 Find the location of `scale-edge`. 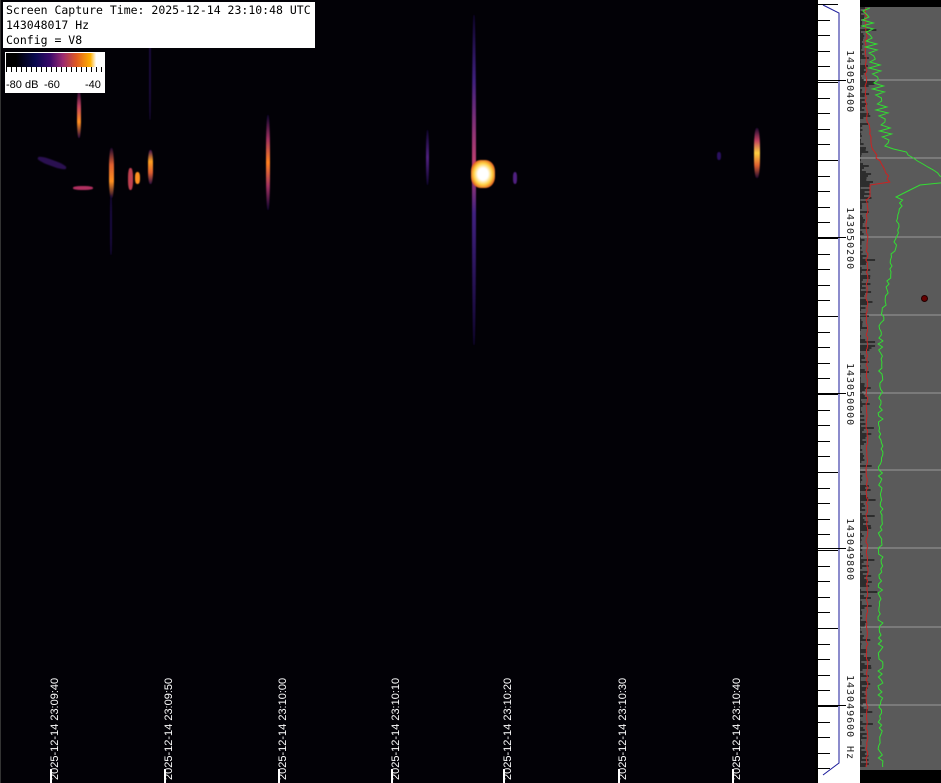

scale-edge is located at coordinates (816, 391).